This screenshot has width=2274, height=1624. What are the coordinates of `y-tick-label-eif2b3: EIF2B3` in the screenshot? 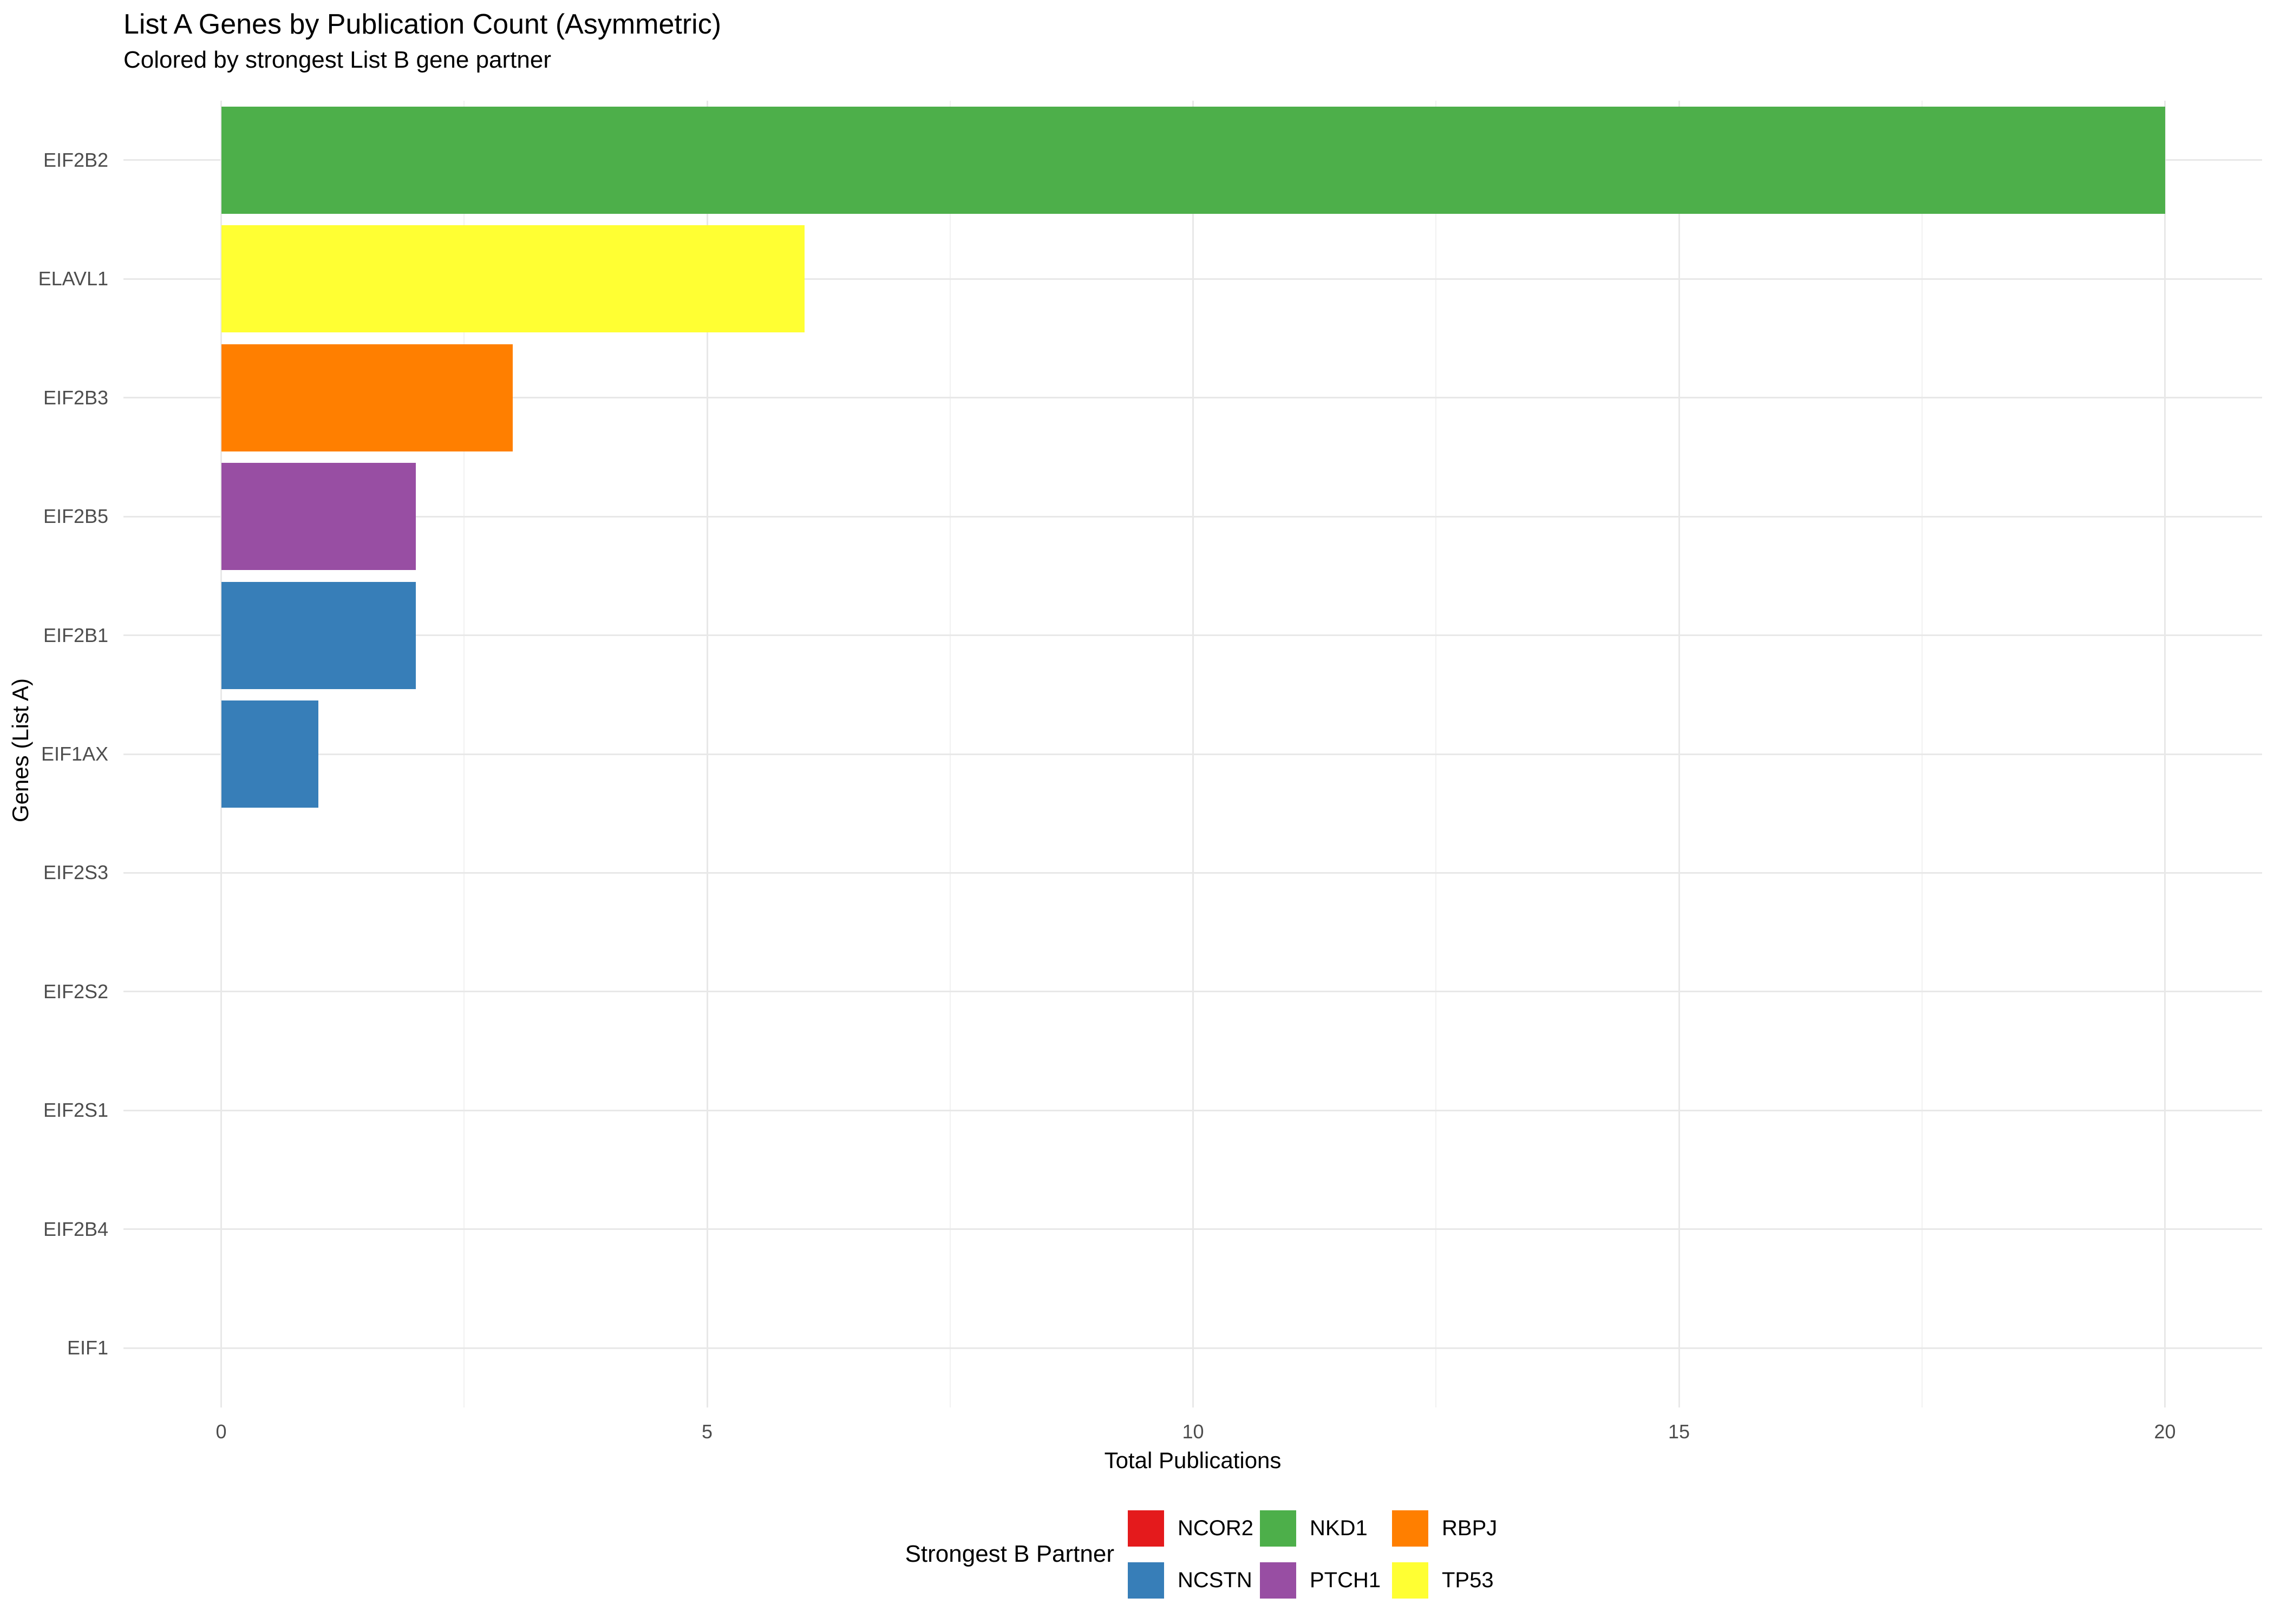 It's located at (75, 397).